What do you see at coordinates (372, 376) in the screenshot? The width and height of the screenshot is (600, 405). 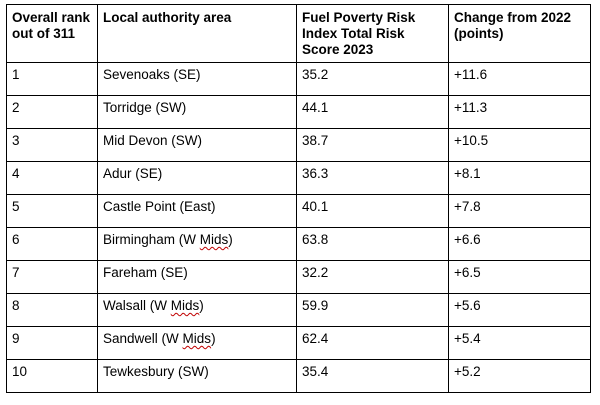 I see `score-cell: 35.4` at bounding box center [372, 376].